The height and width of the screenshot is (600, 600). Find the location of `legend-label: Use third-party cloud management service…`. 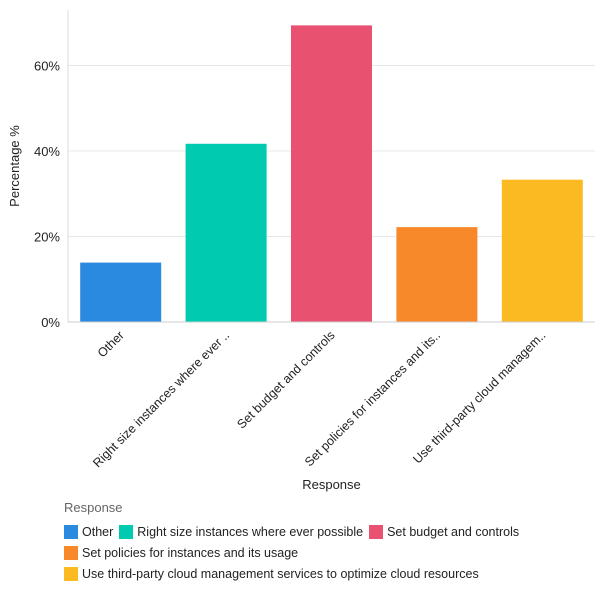

legend-label: Use third-party cloud management service… is located at coordinates (280, 573).